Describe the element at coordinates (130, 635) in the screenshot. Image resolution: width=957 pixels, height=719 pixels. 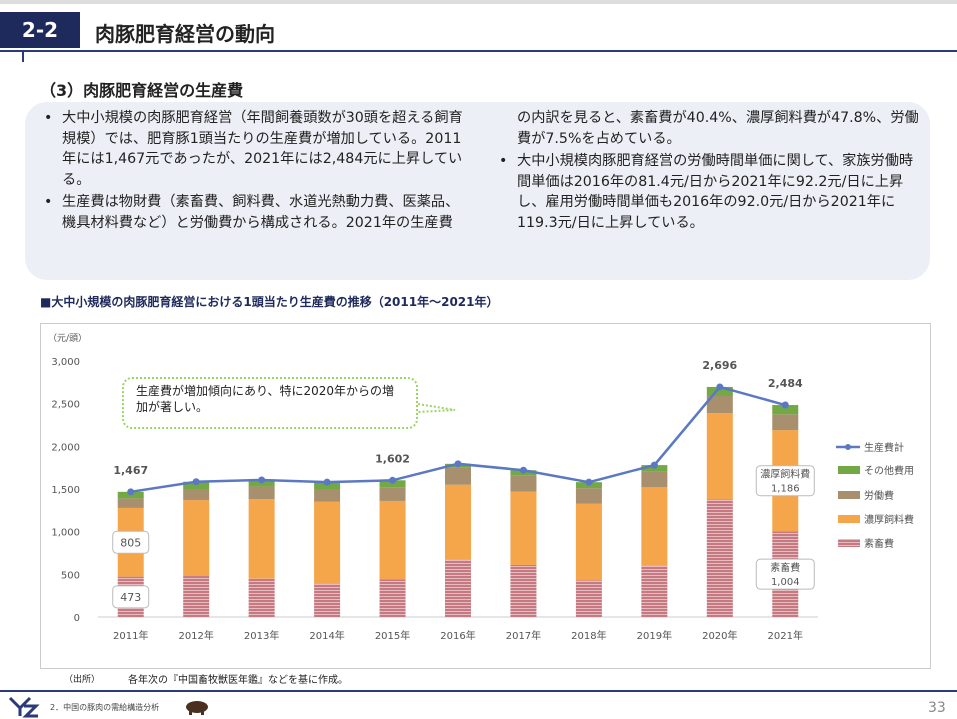
I see `x-tick-label: 2011年` at that location.